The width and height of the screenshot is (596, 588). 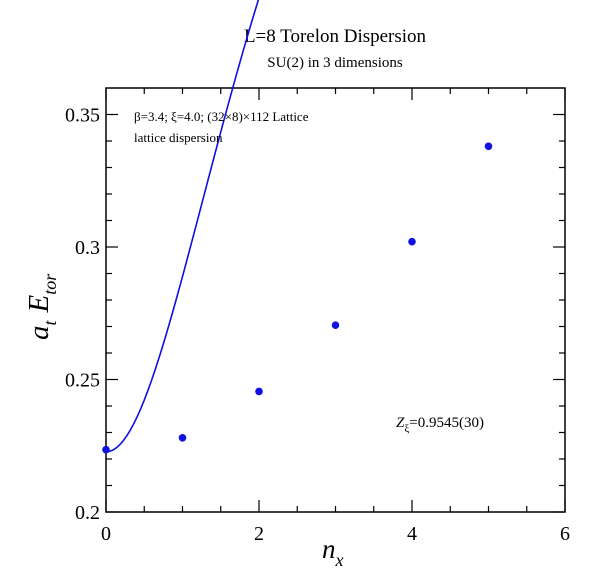 I want to click on annotation-z-xi: Zξ=0.9545(30), so click(x=440, y=425).